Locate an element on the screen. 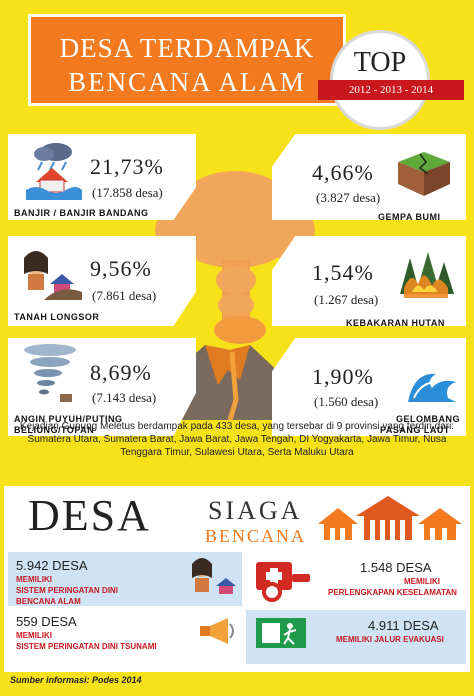 Image resolution: width=474 pixels, height=696 pixels. stat-warning-system-label-2: SISTEM PERINGATAN DINI is located at coordinates (67, 590).